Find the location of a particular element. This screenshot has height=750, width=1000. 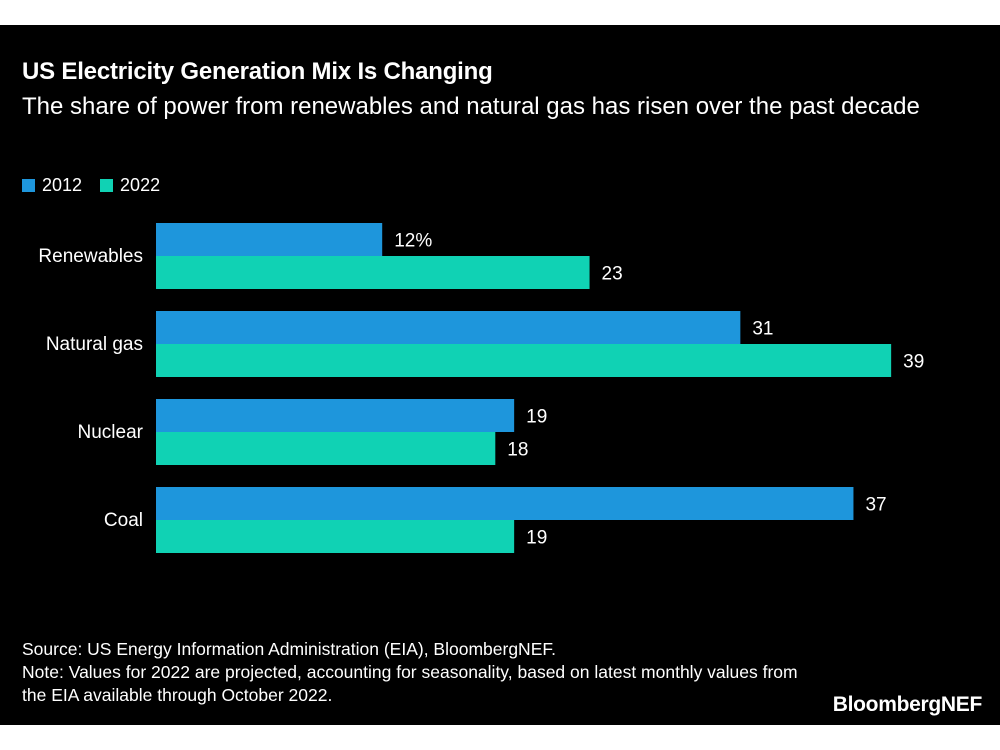

data-label-natural-gas-2012: 31 is located at coordinates (762, 329).